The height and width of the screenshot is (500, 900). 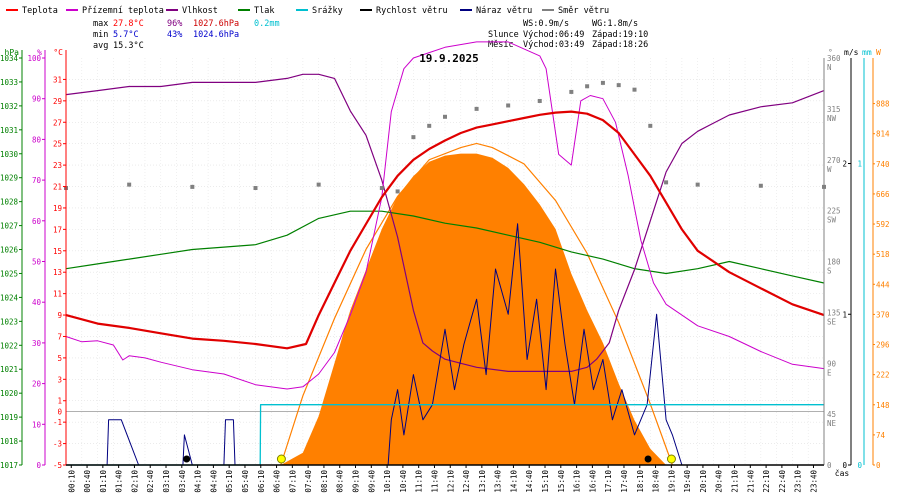 What do you see at coordinates (9, 321) in the screenshot?
I see `hpa-tick-label: 1023` at bounding box center [9, 321].